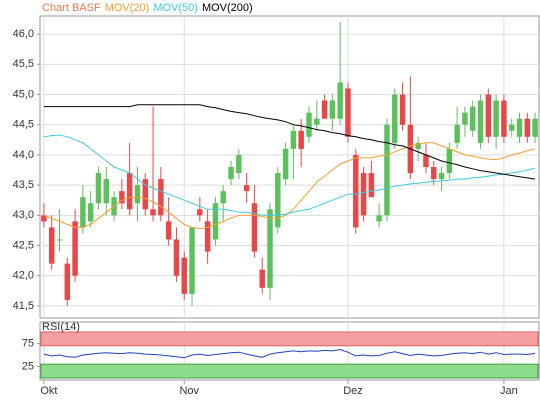 This screenshot has width=540, height=400. Describe the element at coordinates (23, 34) in the screenshot. I see `y-tick-label: 46,0` at that location.